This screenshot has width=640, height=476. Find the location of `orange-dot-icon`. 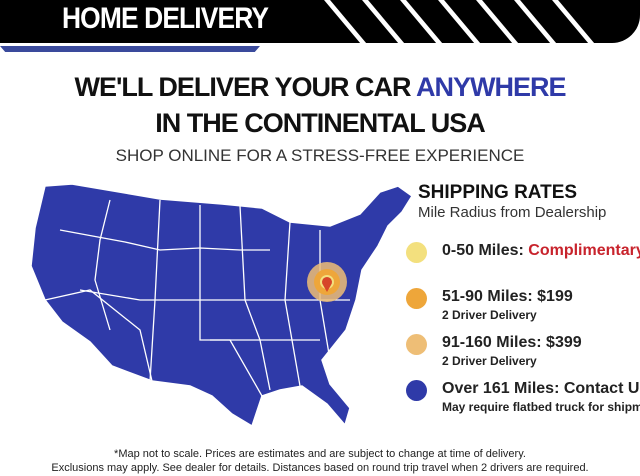

orange-dot-icon is located at coordinates (416, 298).